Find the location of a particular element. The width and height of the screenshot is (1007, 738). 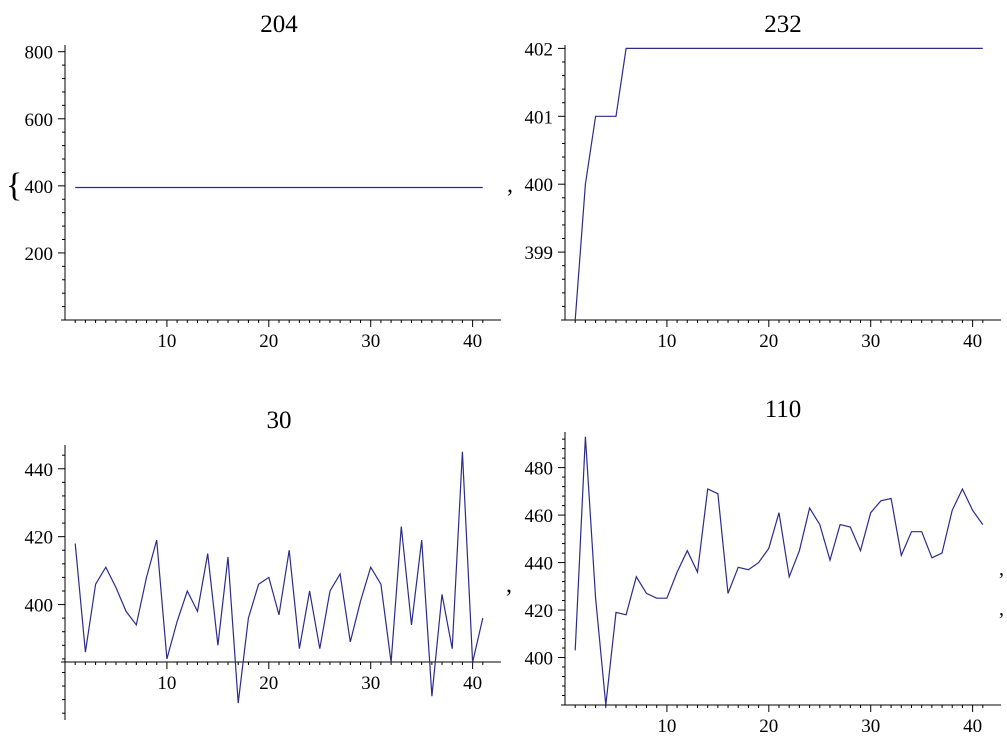

panel-4-y-tick-label: 480 is located at coordinates (539, 469).